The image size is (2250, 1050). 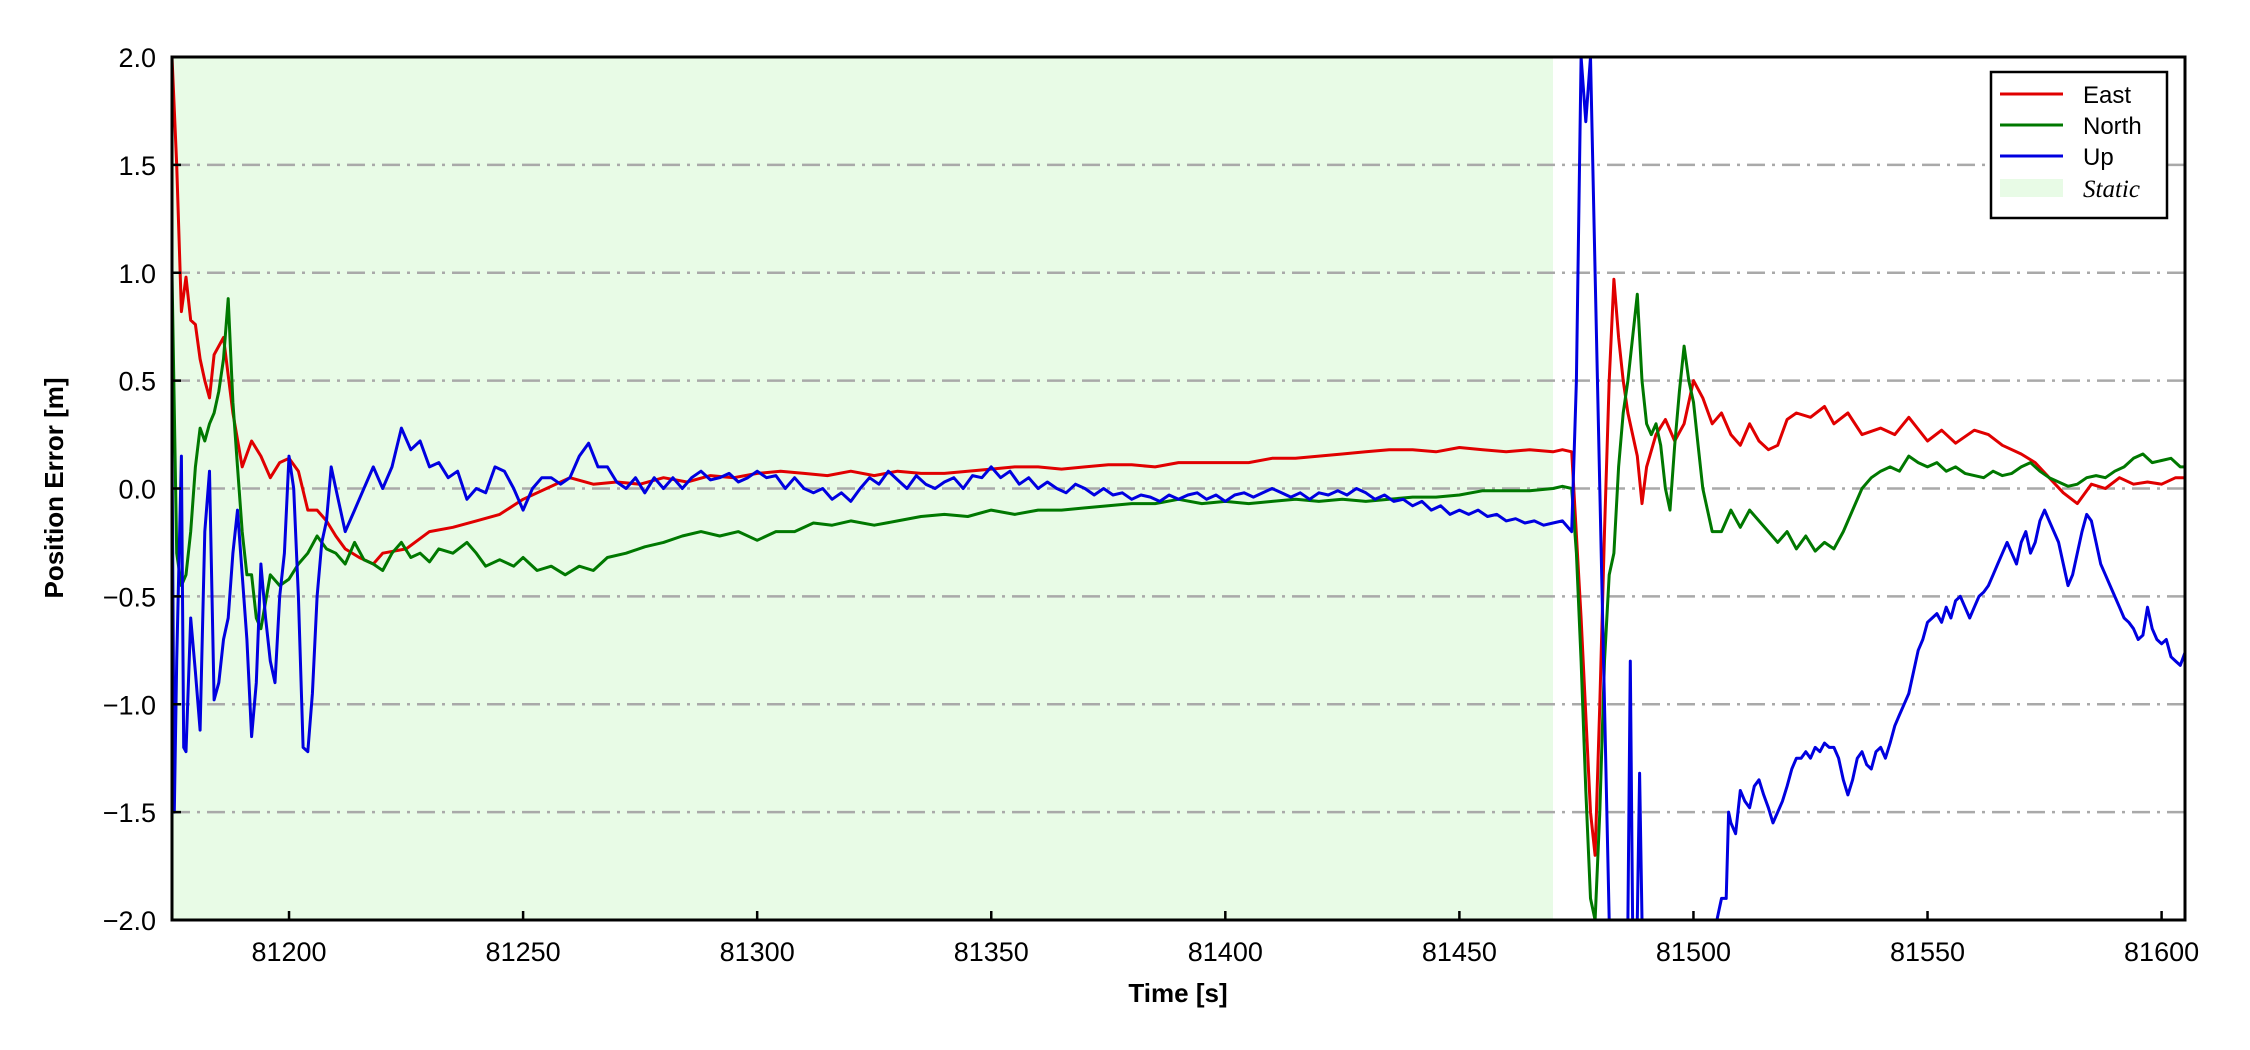 What do you see at coordinates (2098, 157) in the screenshot?
I see `legend-label-up: Up` at bounding box center [2098, 157].